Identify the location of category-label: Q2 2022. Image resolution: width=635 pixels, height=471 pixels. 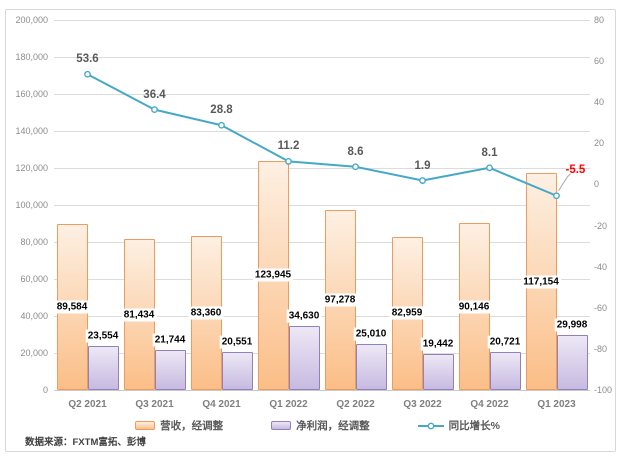
(355, 404).